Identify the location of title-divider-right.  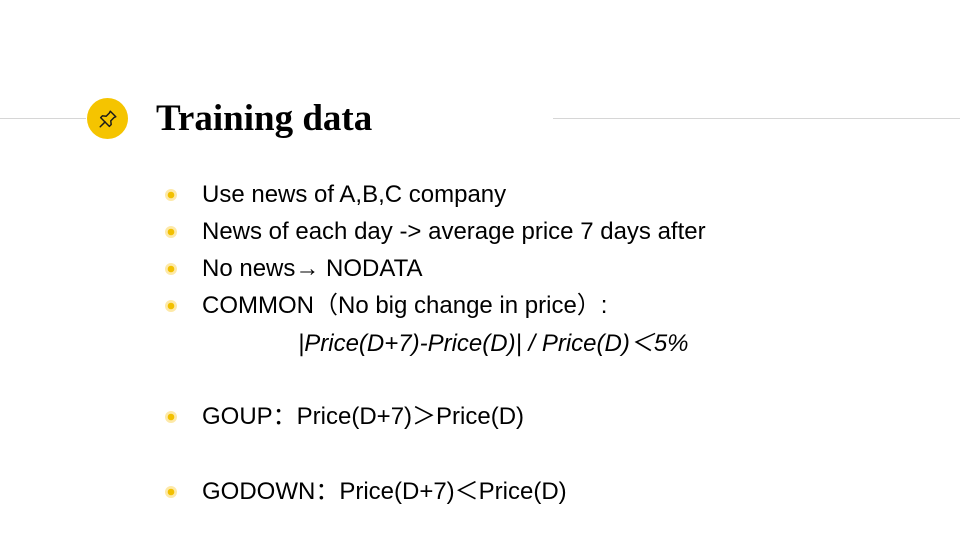
(756, 118).